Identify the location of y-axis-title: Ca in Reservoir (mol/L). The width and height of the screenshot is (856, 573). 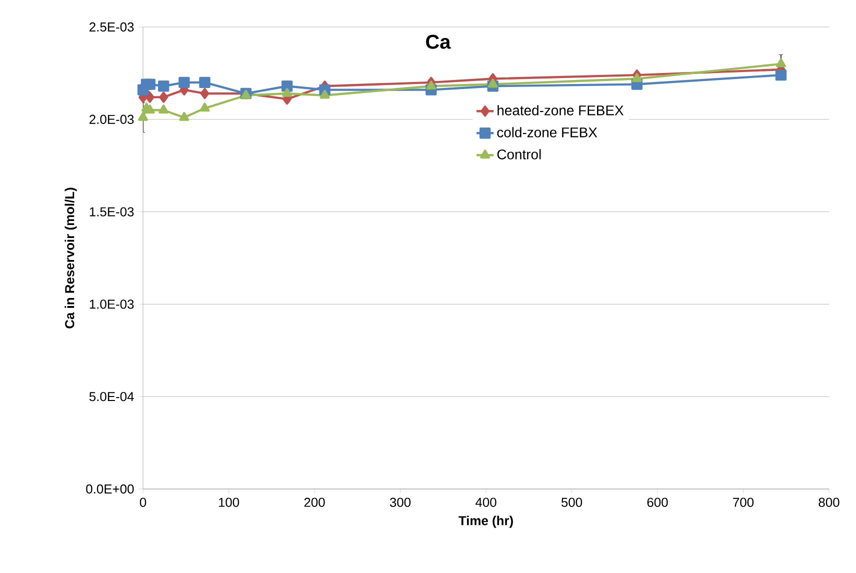
(70, 258).